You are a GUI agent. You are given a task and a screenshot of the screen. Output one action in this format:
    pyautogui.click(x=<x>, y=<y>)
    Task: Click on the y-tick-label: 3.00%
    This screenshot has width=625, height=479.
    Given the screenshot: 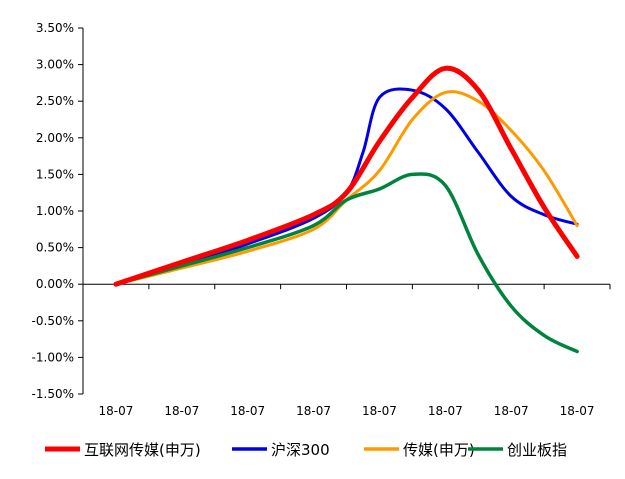 What is the action you would take?
    pyautogui.click(x=55, y=65)
    